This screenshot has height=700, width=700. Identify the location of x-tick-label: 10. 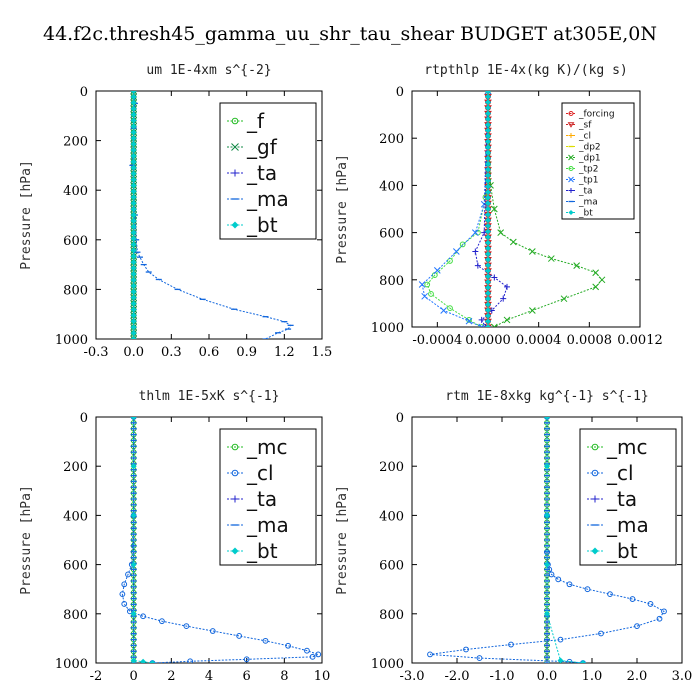
(322, 676).